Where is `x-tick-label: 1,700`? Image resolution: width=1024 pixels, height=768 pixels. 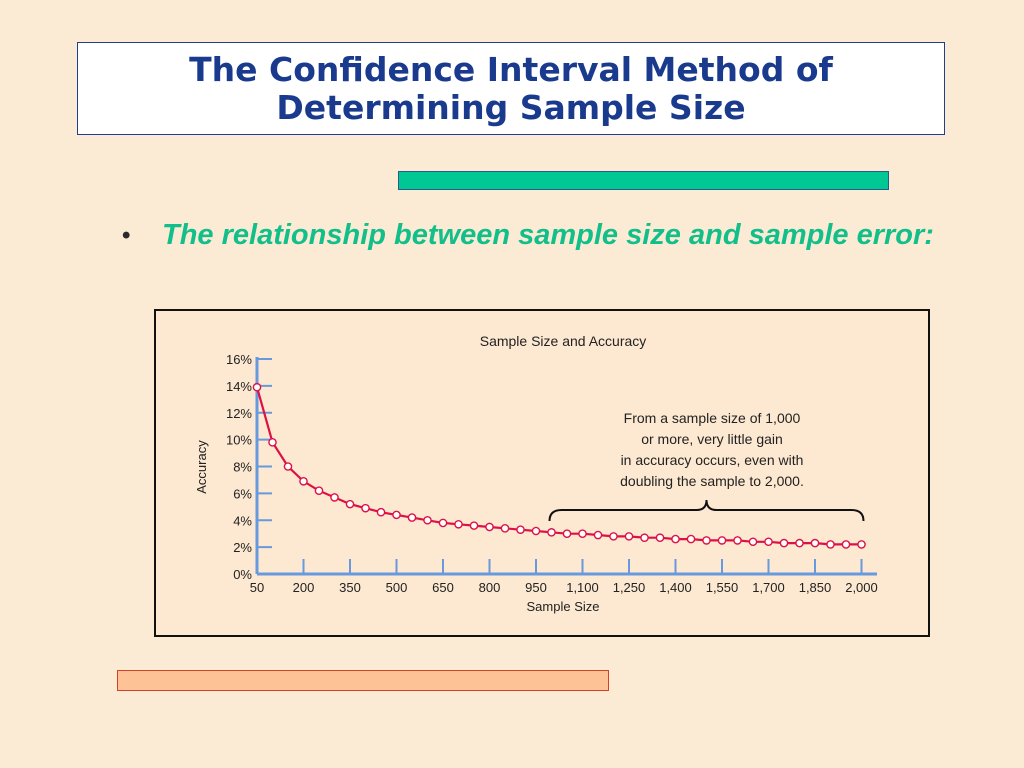
x-tick-label: 1,700 is located at coordinates (768, 587).